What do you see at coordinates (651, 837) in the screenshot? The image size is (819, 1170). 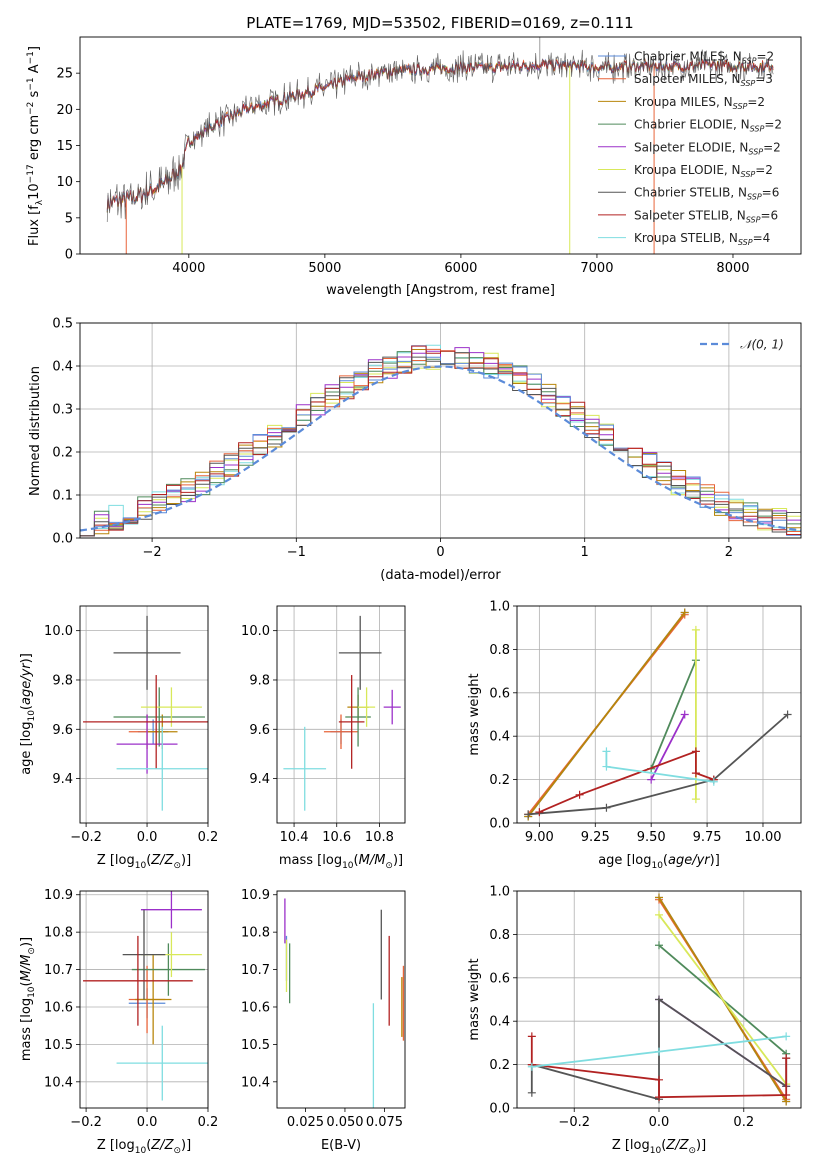 I see `x-tick-label: 9.50` at bounding box center [651, 837].